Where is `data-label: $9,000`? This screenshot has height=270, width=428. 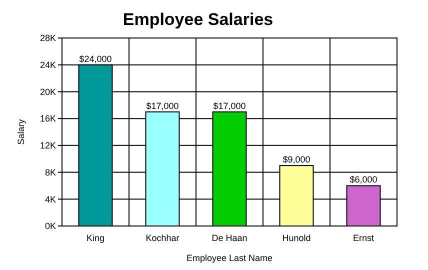
data-label: $9,000 is located at coordinates (296, 159).